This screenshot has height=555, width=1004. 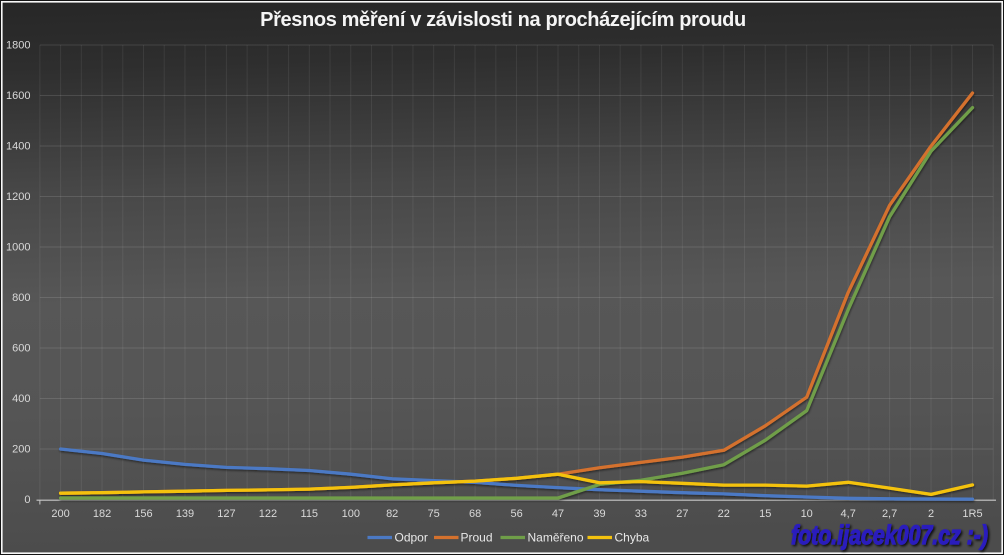 I want to click on svg-text: 800, so click(x=21, y=298).